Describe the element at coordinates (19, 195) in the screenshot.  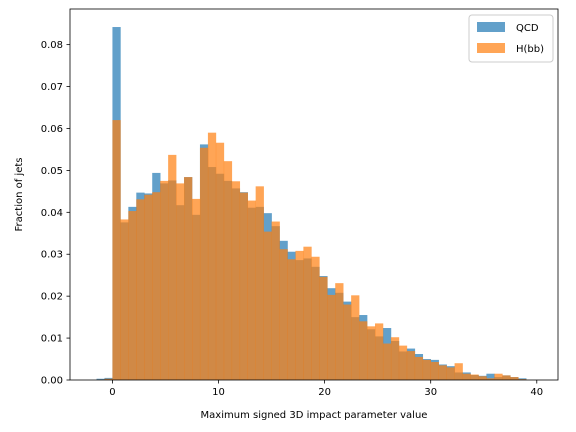
I see `y-axis-label: Fraction of jets` at that location.